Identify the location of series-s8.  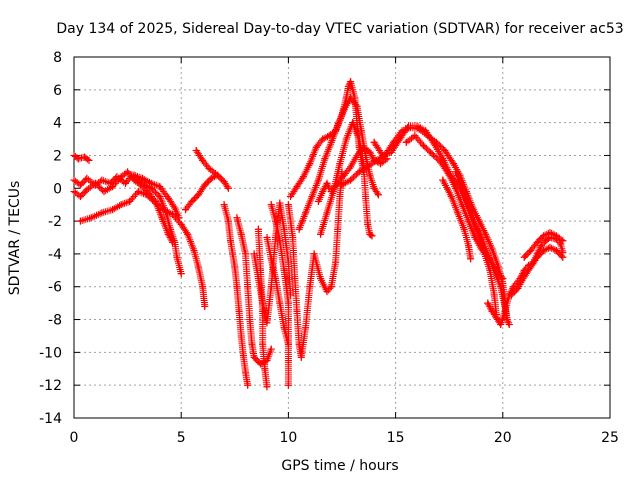
(236, 295).